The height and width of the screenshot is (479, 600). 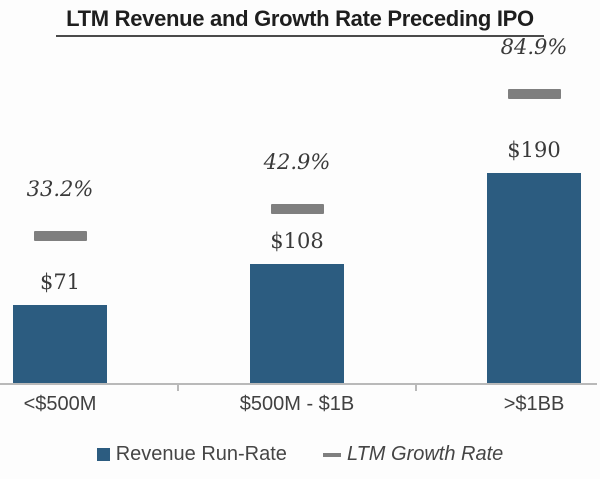 What do you see at coordinates (534, 150) in the screenshot?
I see `bar-value-label: $190` at bounding box center [534, 150].